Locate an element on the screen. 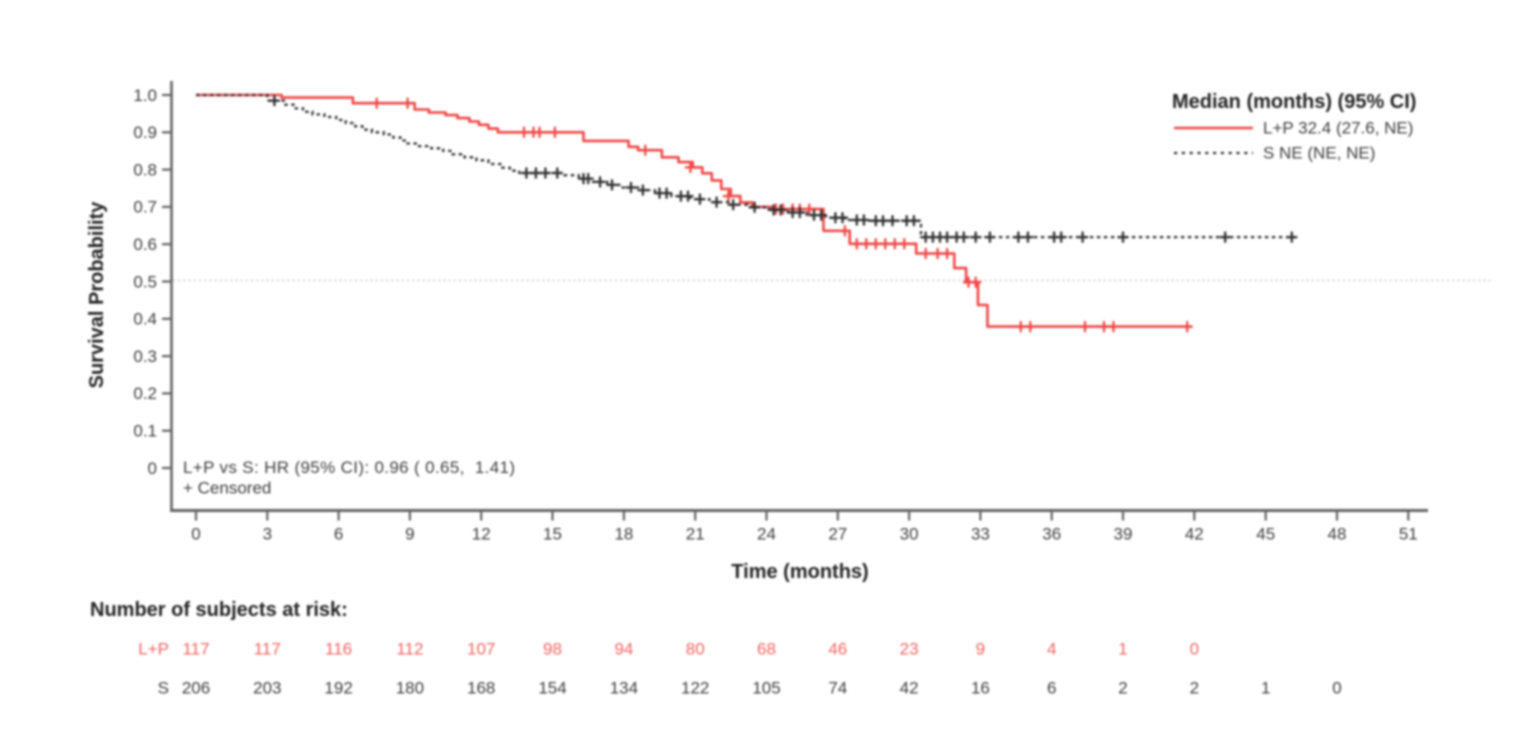 This screenshot has height=744, width=1530. svg-text: 0.1 is located at coordinates (145, 431).